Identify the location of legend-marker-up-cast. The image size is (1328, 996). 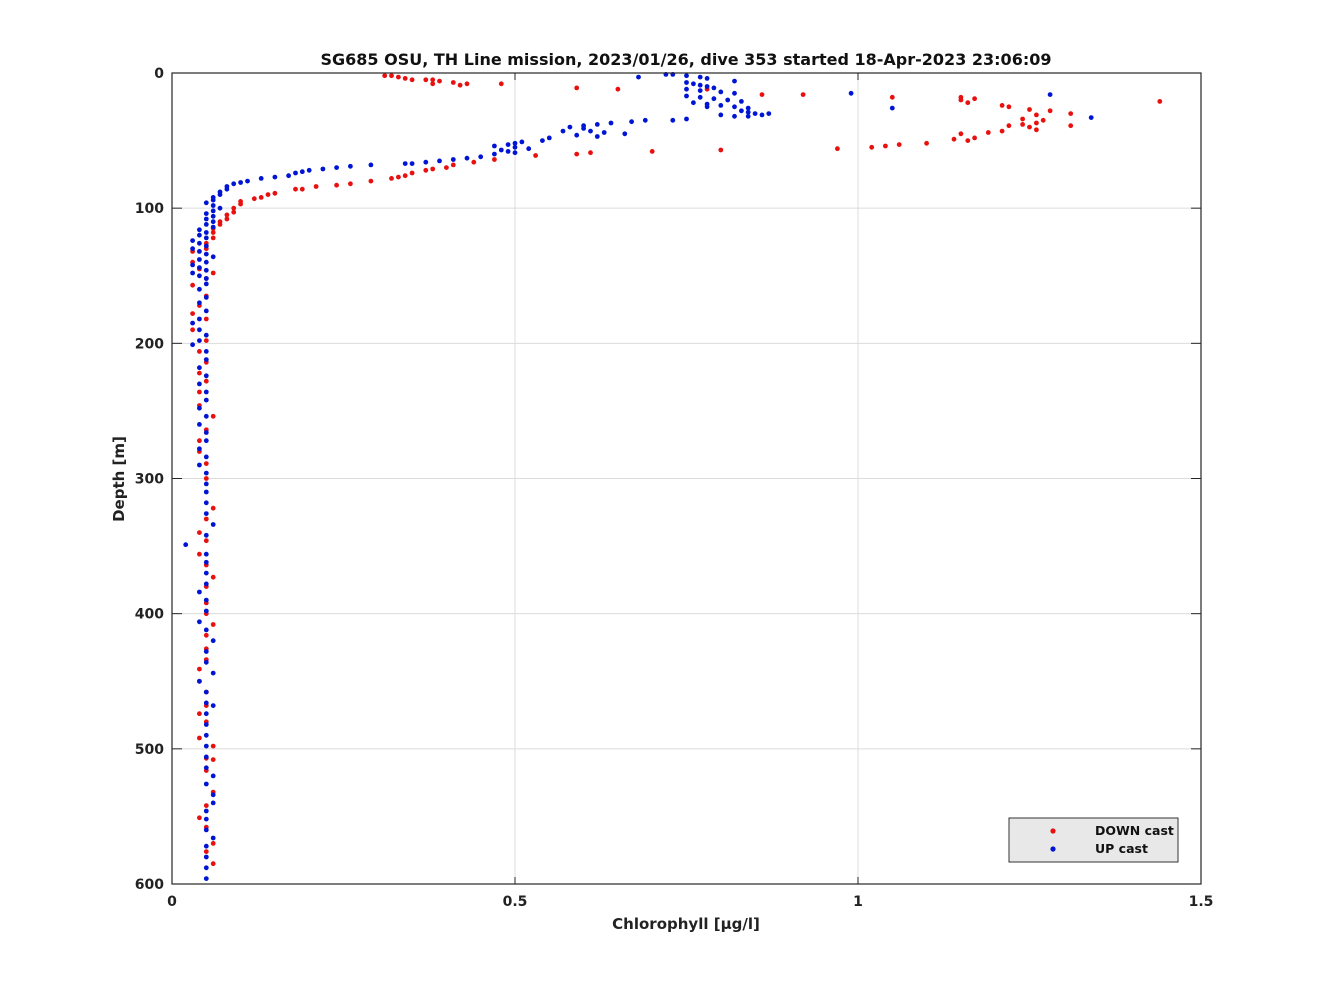
(1053, 849).